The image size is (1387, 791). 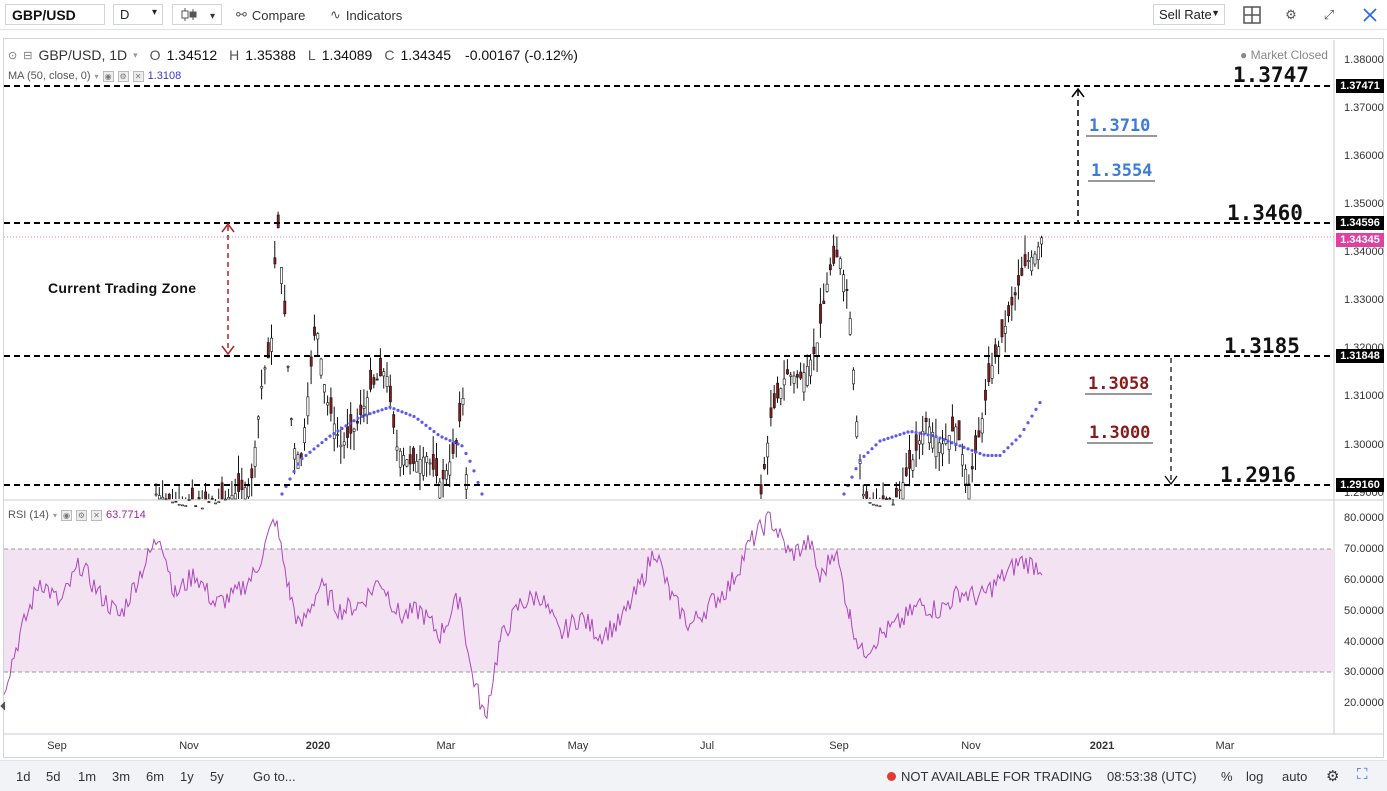 What do you see at coordinates (661, 448) in the screenshot?
I see `ma-line` at bounding box center [661, 448].